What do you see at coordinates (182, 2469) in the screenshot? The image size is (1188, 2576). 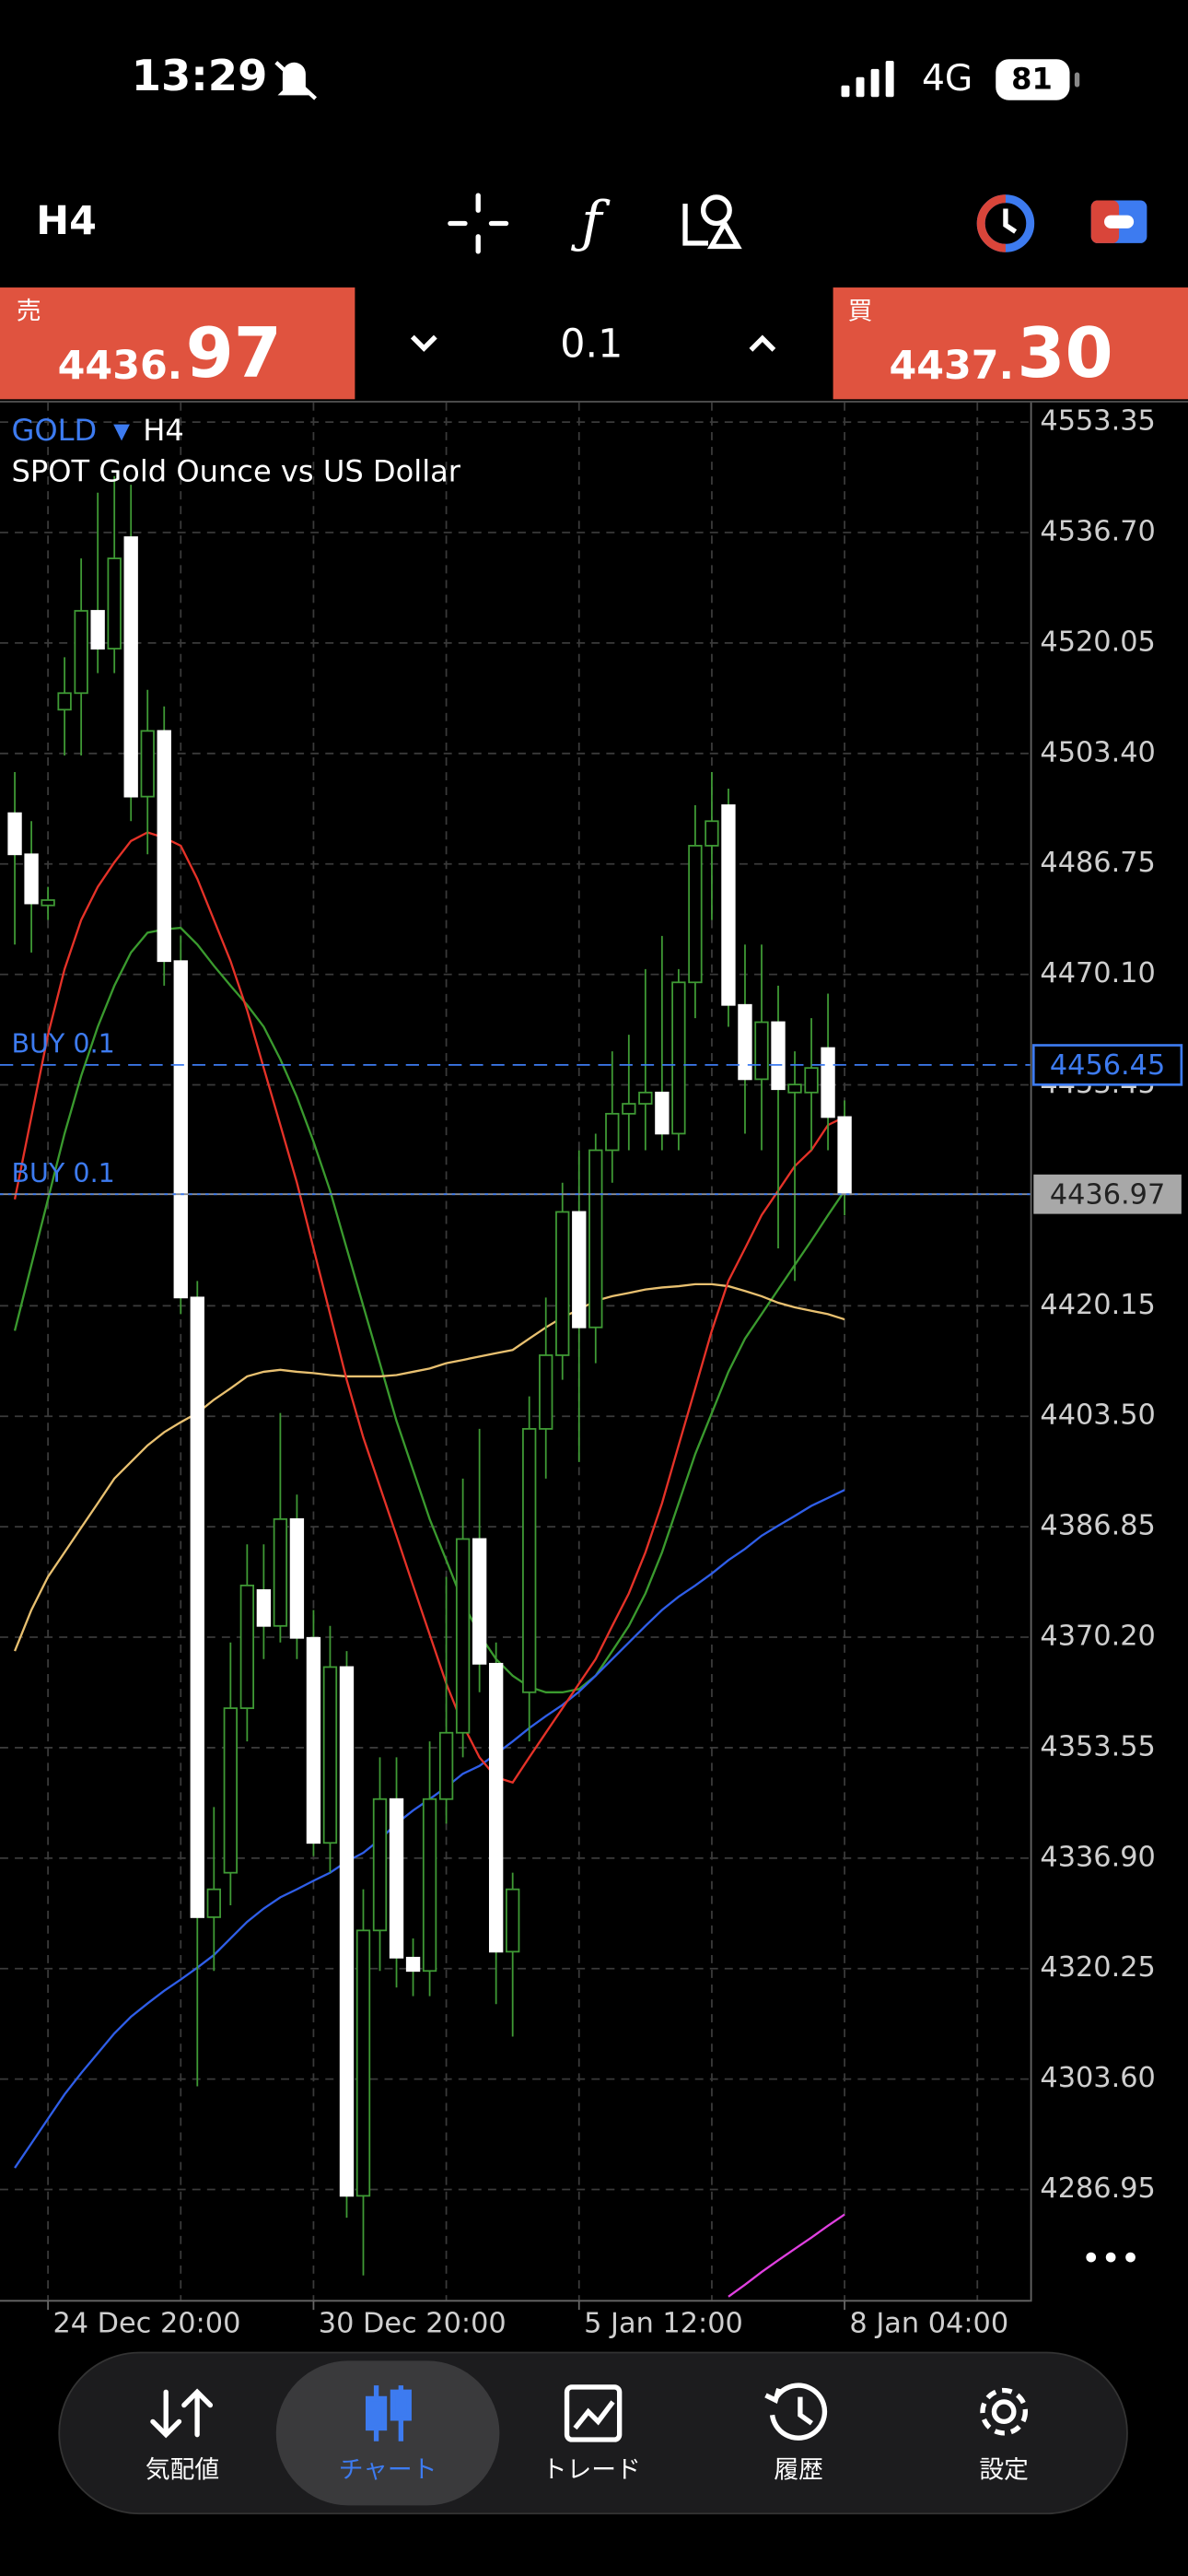 I see `tab-label: 気配値` at bounding box center [182, 2469].